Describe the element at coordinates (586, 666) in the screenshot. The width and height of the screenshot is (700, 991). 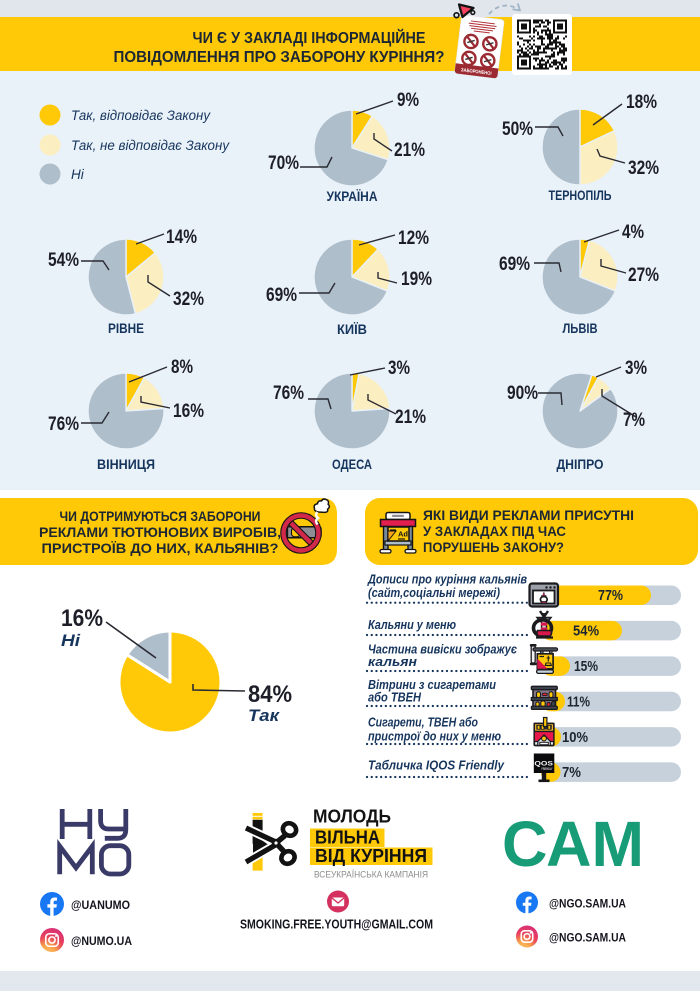
I see `svg-text: 15%` at that location.